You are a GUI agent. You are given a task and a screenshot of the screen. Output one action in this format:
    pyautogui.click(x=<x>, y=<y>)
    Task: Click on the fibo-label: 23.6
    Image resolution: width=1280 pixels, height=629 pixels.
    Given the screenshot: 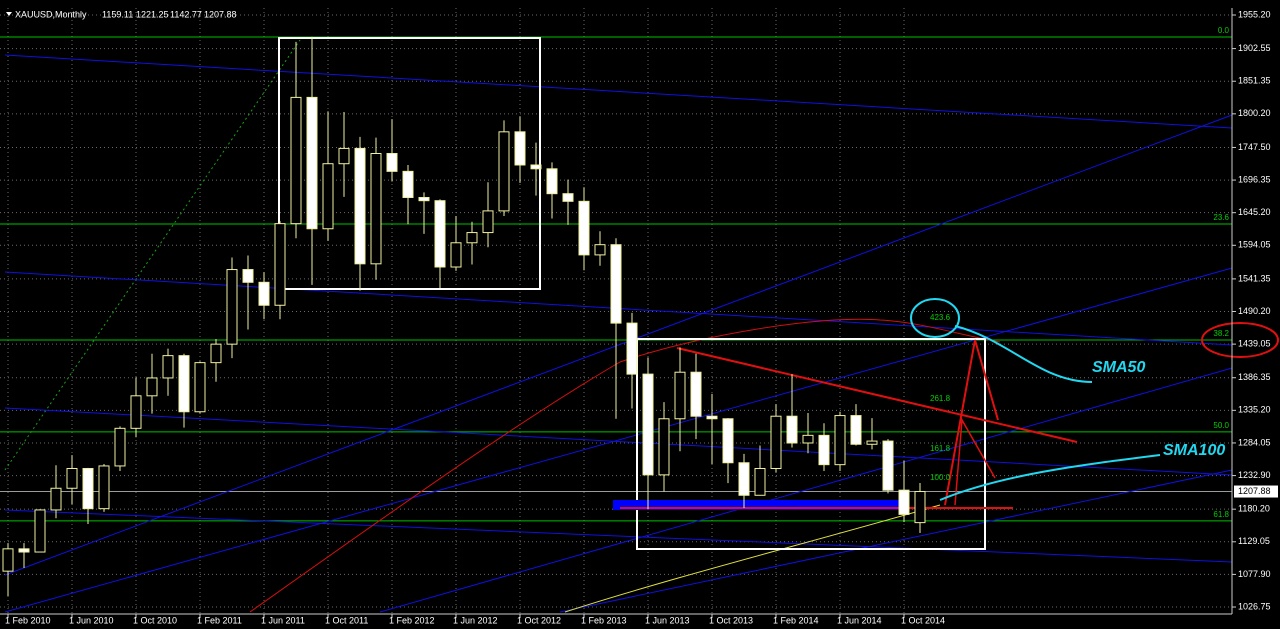 What is the action you would take?
    pyautogui.click(x=1221, y=217)
    